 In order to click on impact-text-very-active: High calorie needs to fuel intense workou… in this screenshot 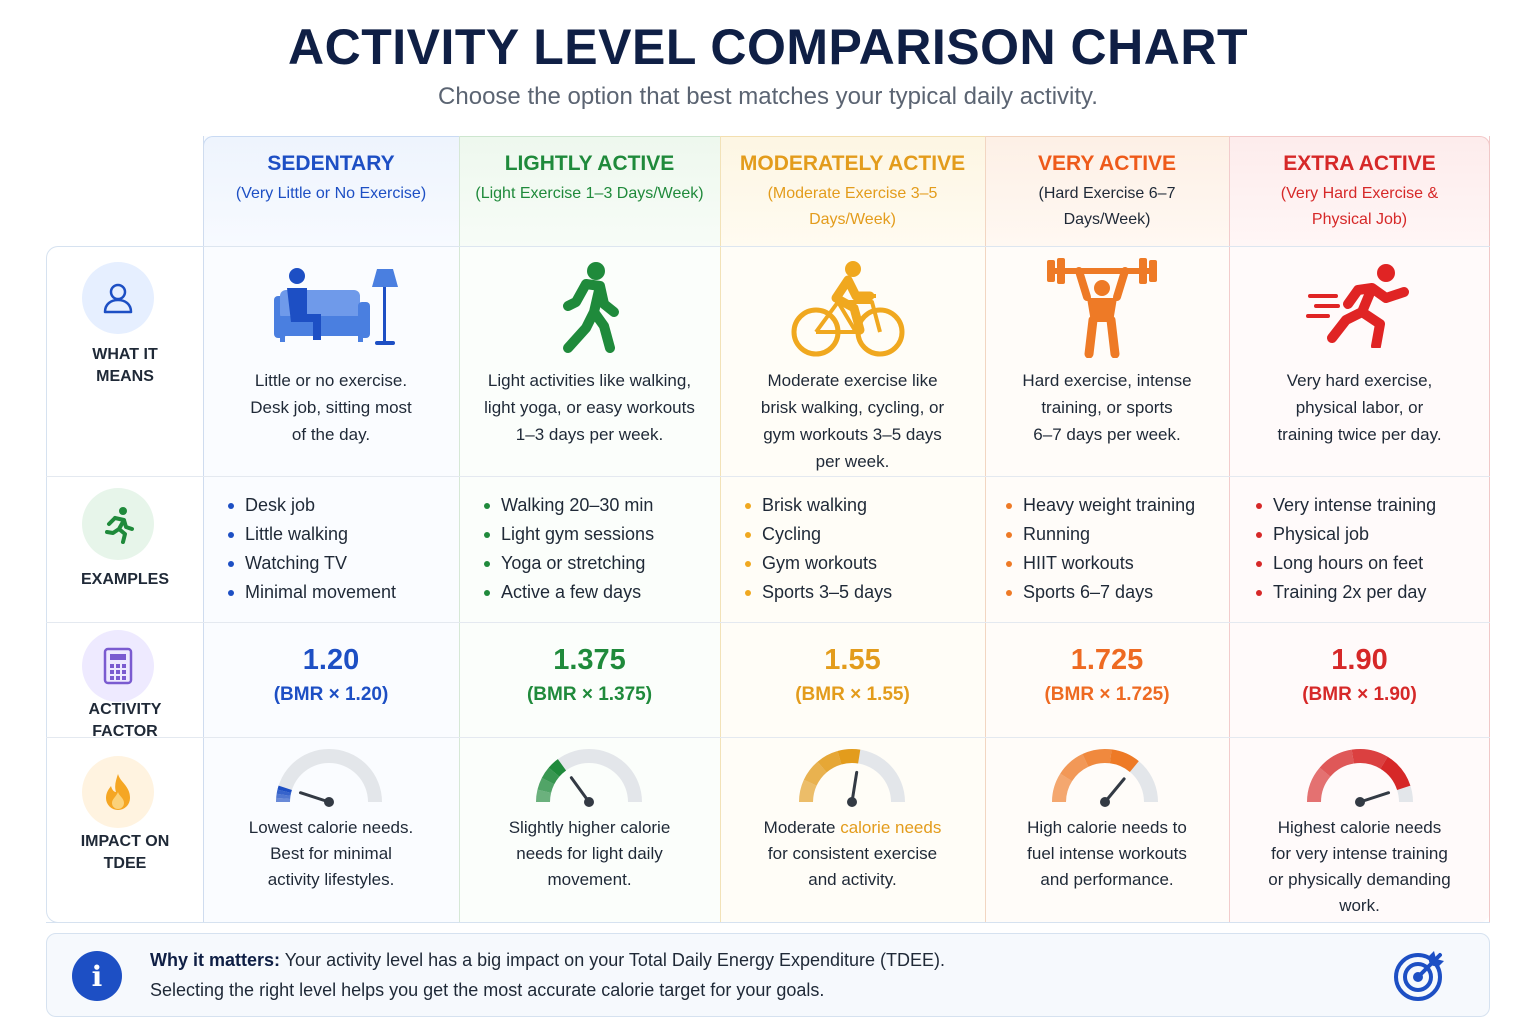, I will do `click(1107, 853)`.